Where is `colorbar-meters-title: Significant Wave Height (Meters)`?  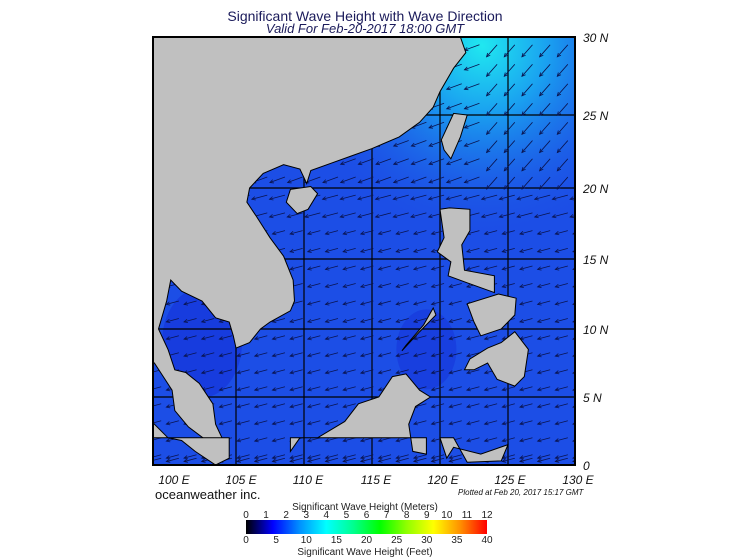
colorbar-meters-title: Significant Wave Height (Meters) is located at coordinates (365, 507).